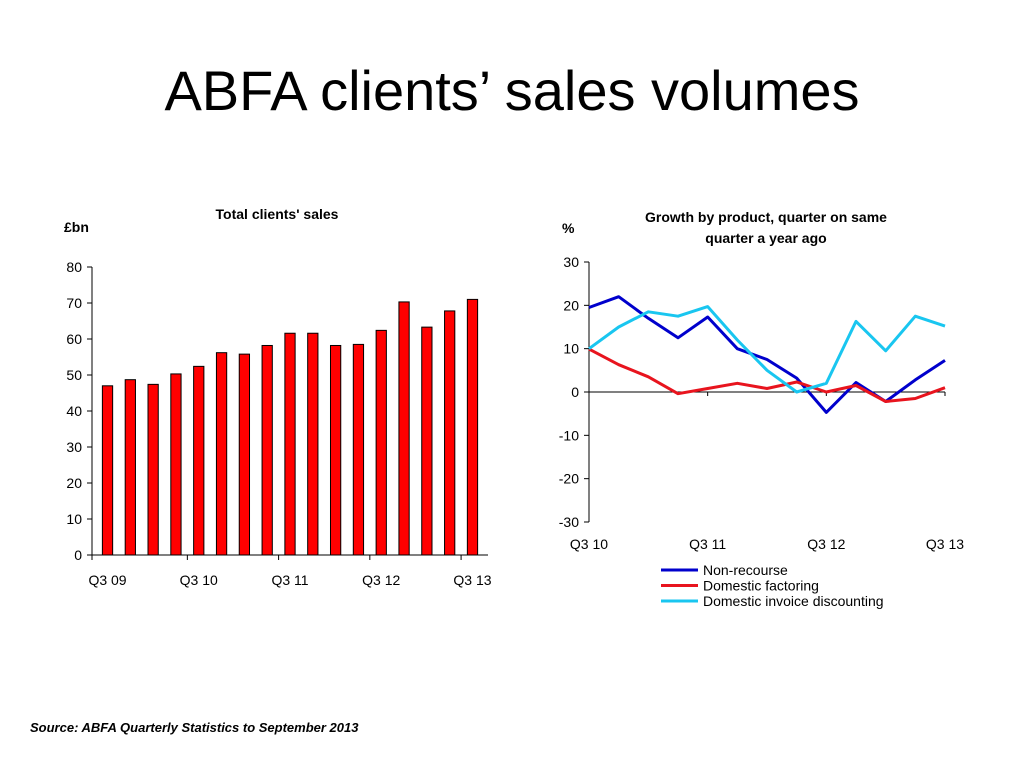 Image resolution: width=1024 pixels, height=768 pixels. Describe the element at coordinates (74, 447) in the screenshot. I see `bar-y-tick-label: 30` at that location.